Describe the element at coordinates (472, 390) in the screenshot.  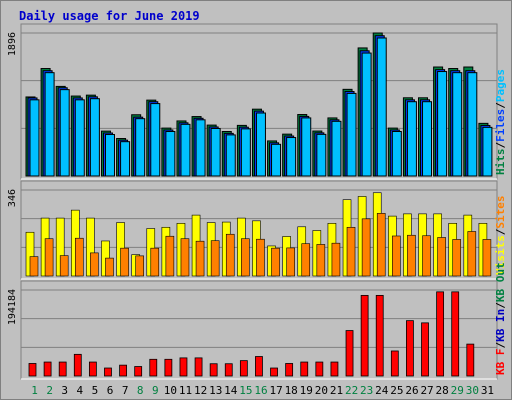
I see `x-tick-day-30: 30` at that location.